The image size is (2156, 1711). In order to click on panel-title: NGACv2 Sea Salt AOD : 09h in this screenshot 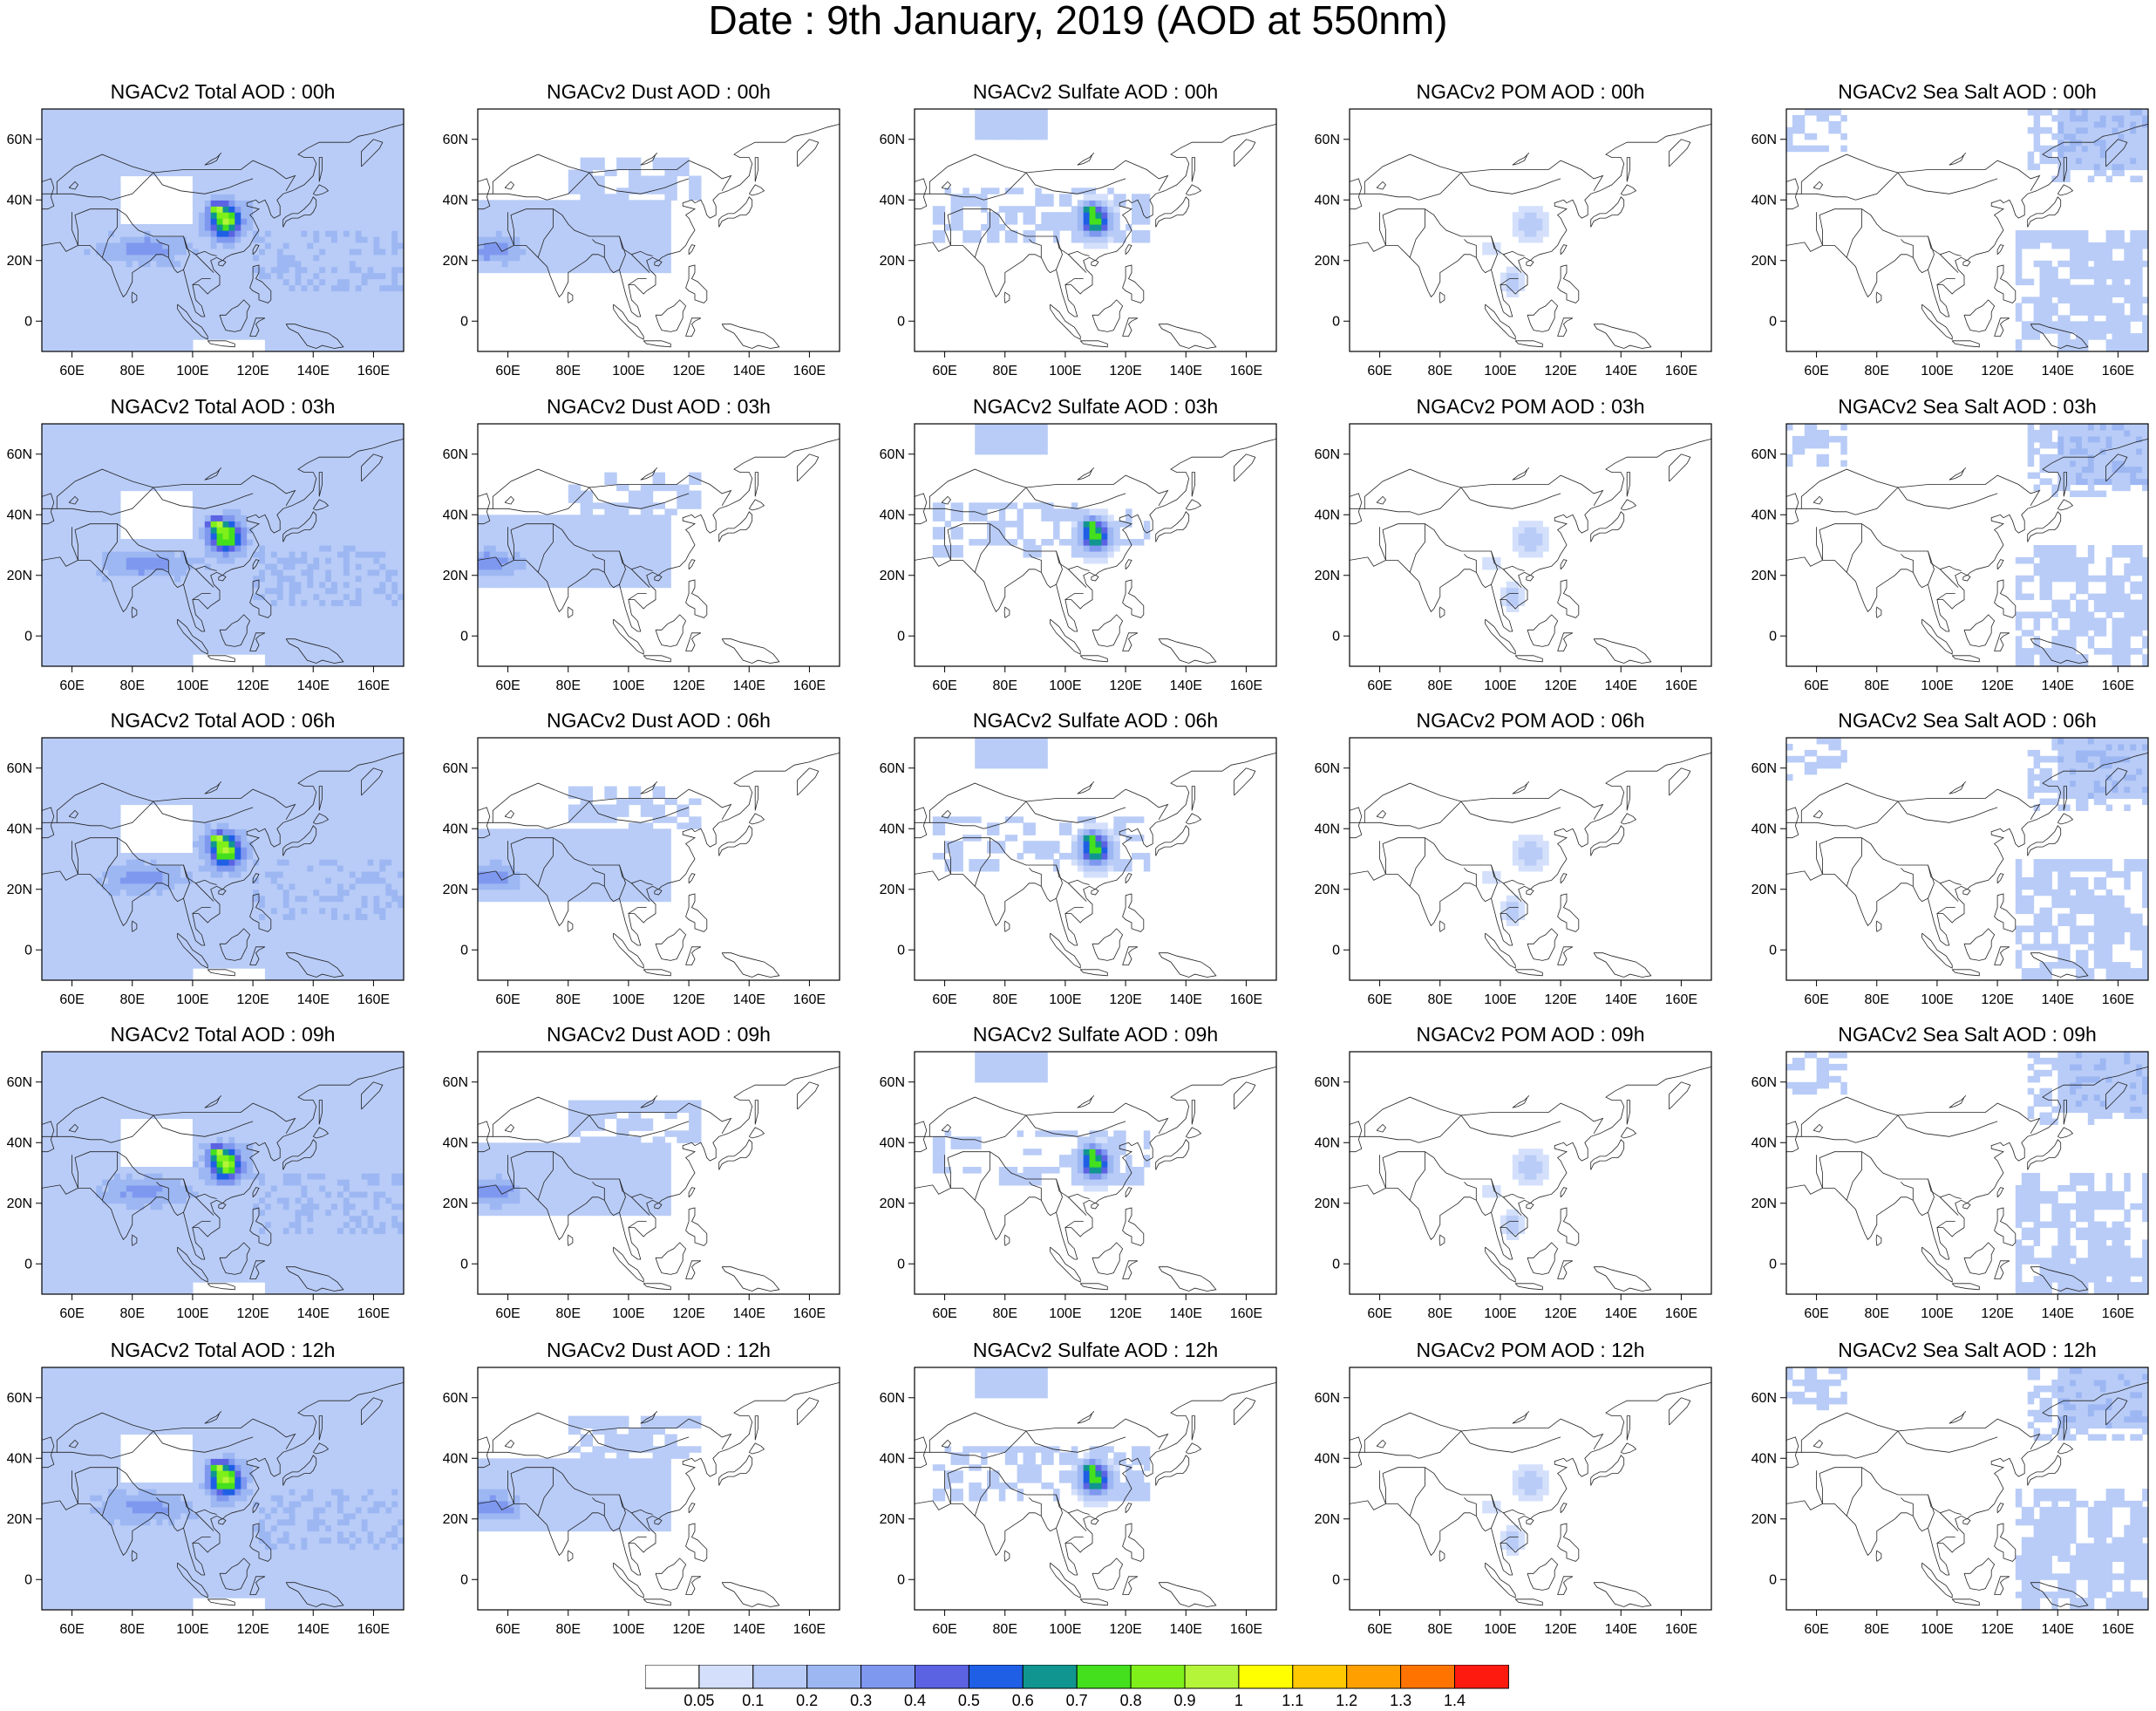, I will do `click(1967, 1034)`.